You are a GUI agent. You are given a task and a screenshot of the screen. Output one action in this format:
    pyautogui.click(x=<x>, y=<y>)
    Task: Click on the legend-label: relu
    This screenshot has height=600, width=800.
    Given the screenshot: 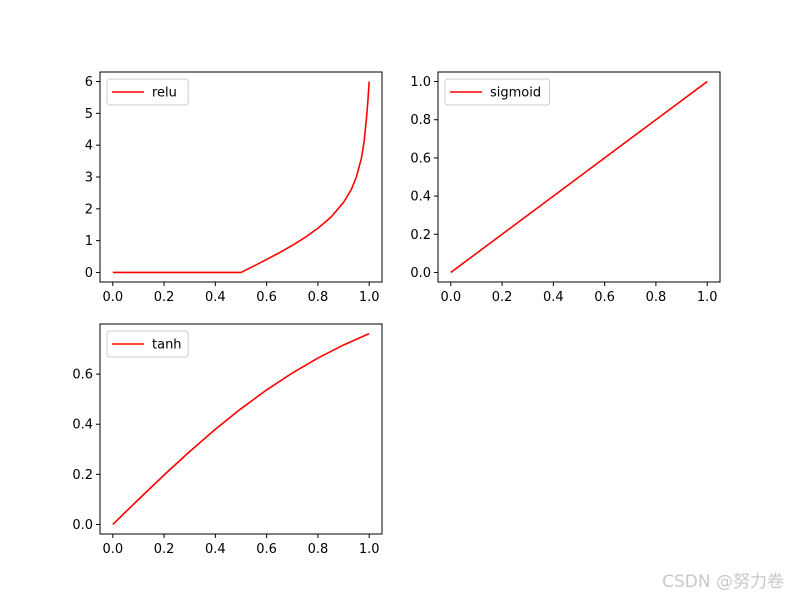 What is the action you would take?
    pyautogui.click(x=164, y=93)
    